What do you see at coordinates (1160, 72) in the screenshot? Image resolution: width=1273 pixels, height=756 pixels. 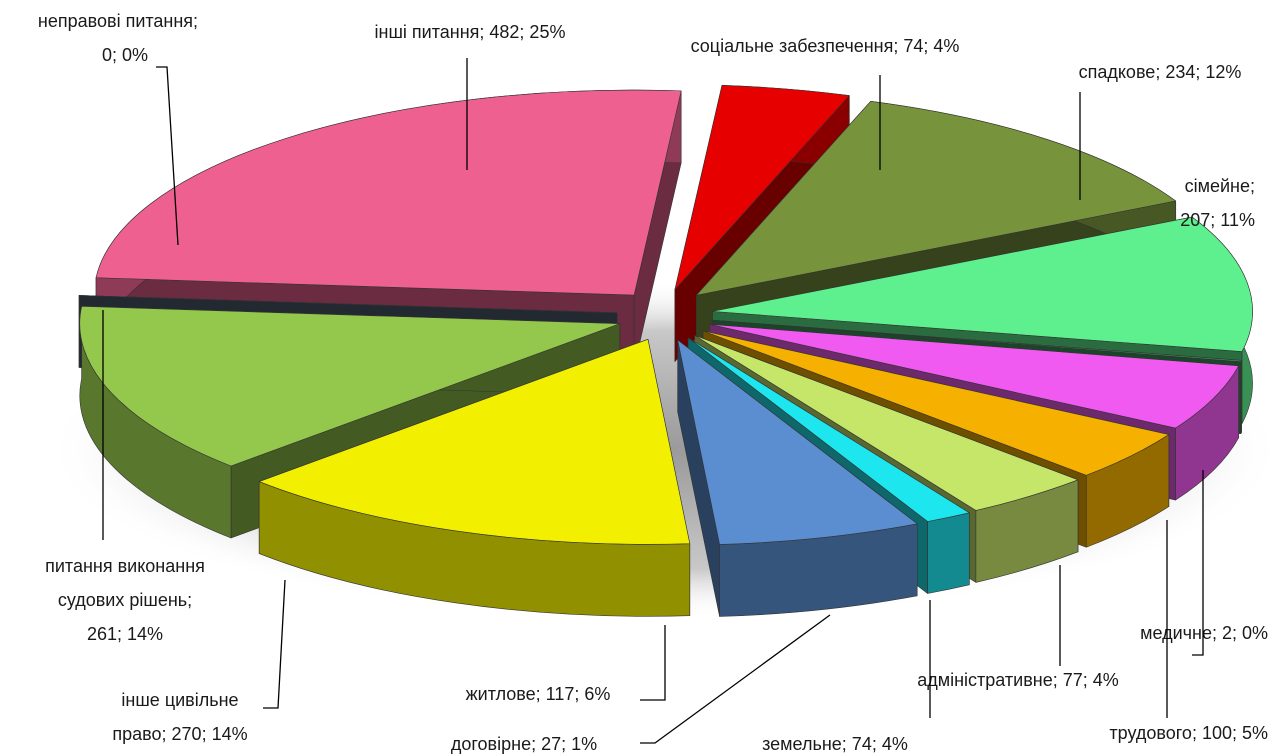 I see `data-label: спадкове; 234; 12%` at bounding box center [1160, 72].